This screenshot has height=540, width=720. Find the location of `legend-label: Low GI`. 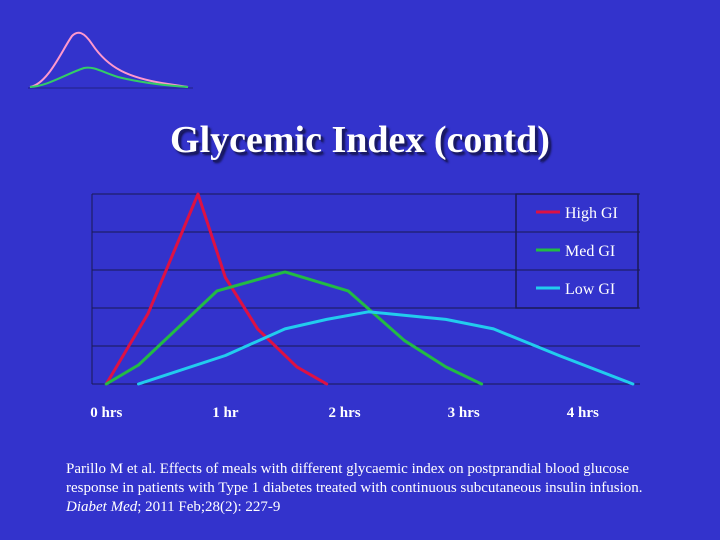

legend-label: Low GI is located at coordinates (590, 289).